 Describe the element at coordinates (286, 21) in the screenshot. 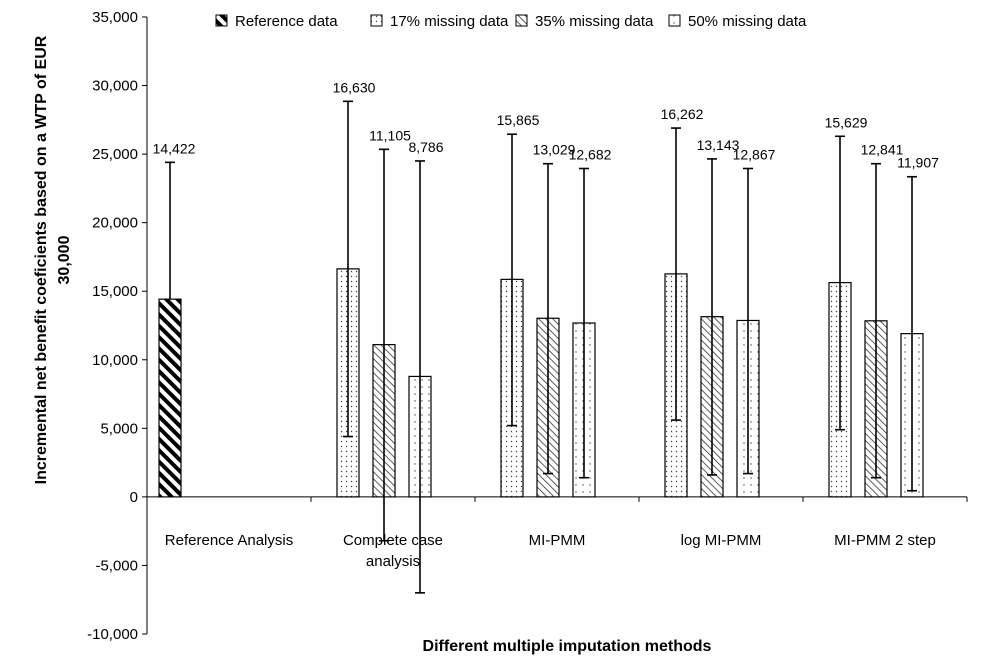

I see `legend-label: Reference data` at that location.